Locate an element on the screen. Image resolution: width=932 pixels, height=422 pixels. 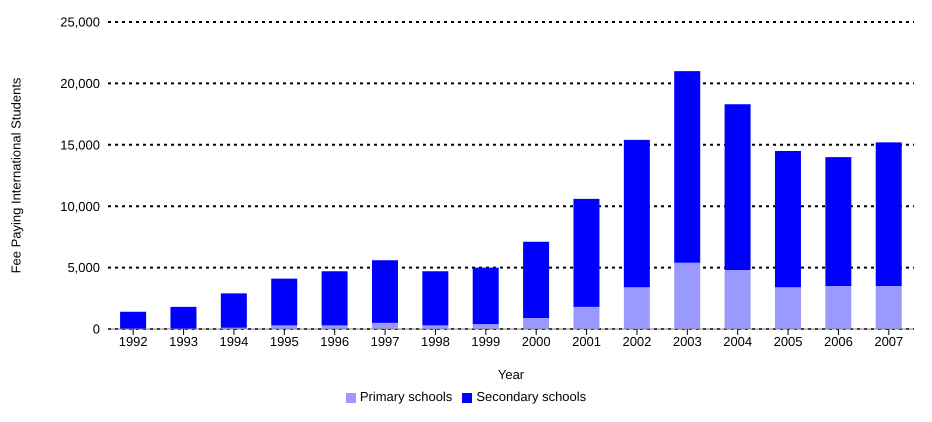
x-tick-label: 1993 is located at coordinates (183, 342).